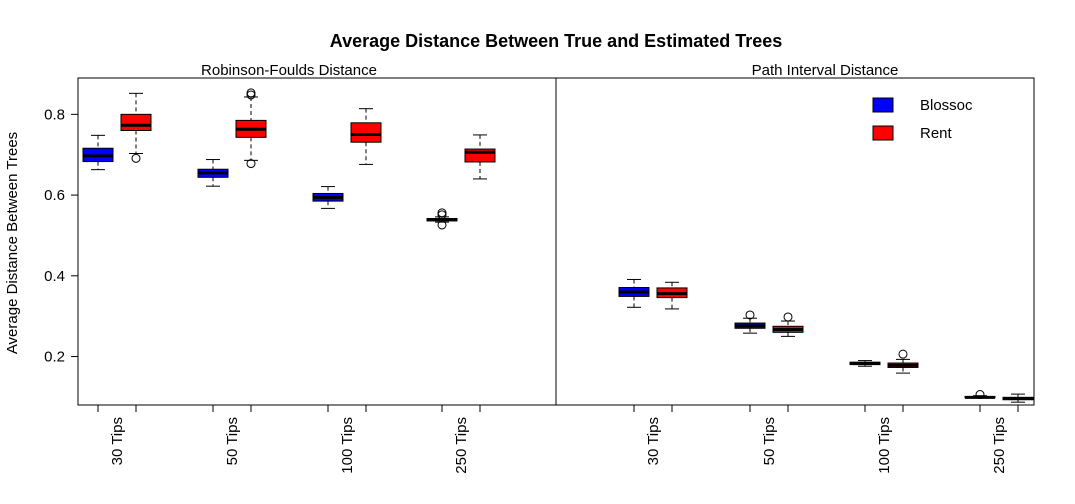 This screenshot has height=504, width=1075. What do you see at coordinates (825, 70) in the screenshot?
I see `panel-title: Path Interval Distance` at bounding box center [825, 70].